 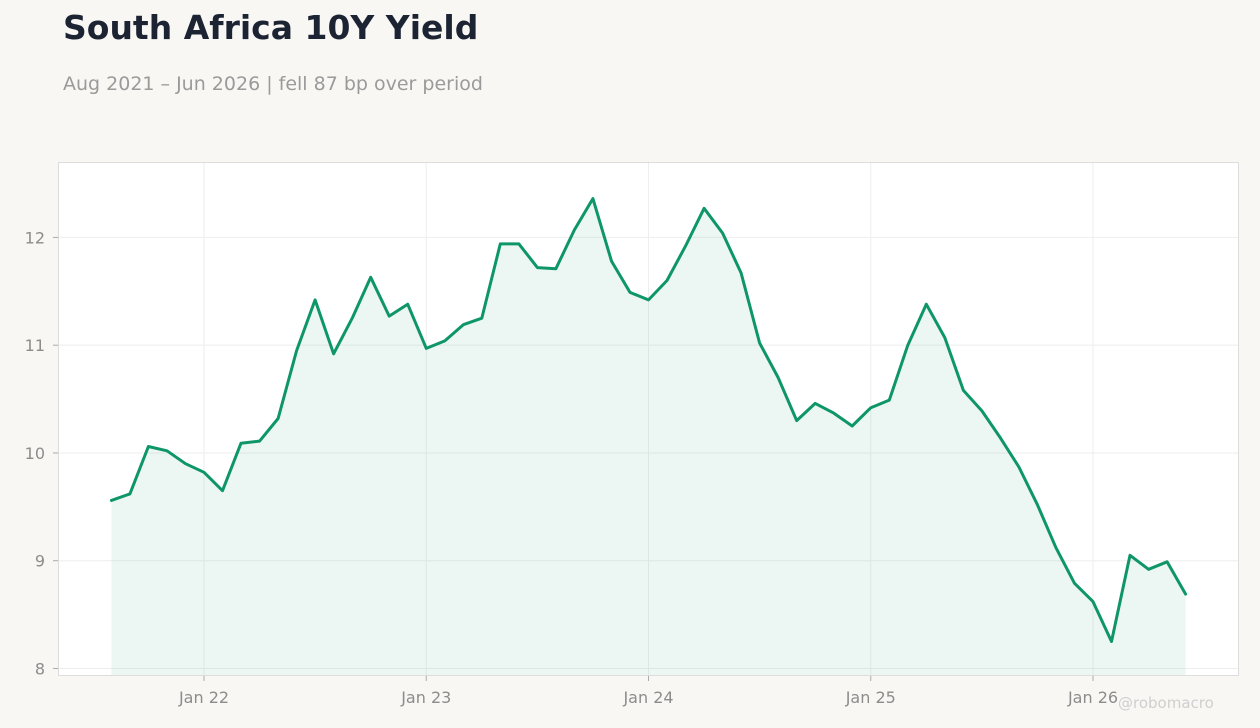 What do you see at coordinates (40, 668) in the screenshot?
I see `y-tick-label: 8` at bounding box center [40, 668].